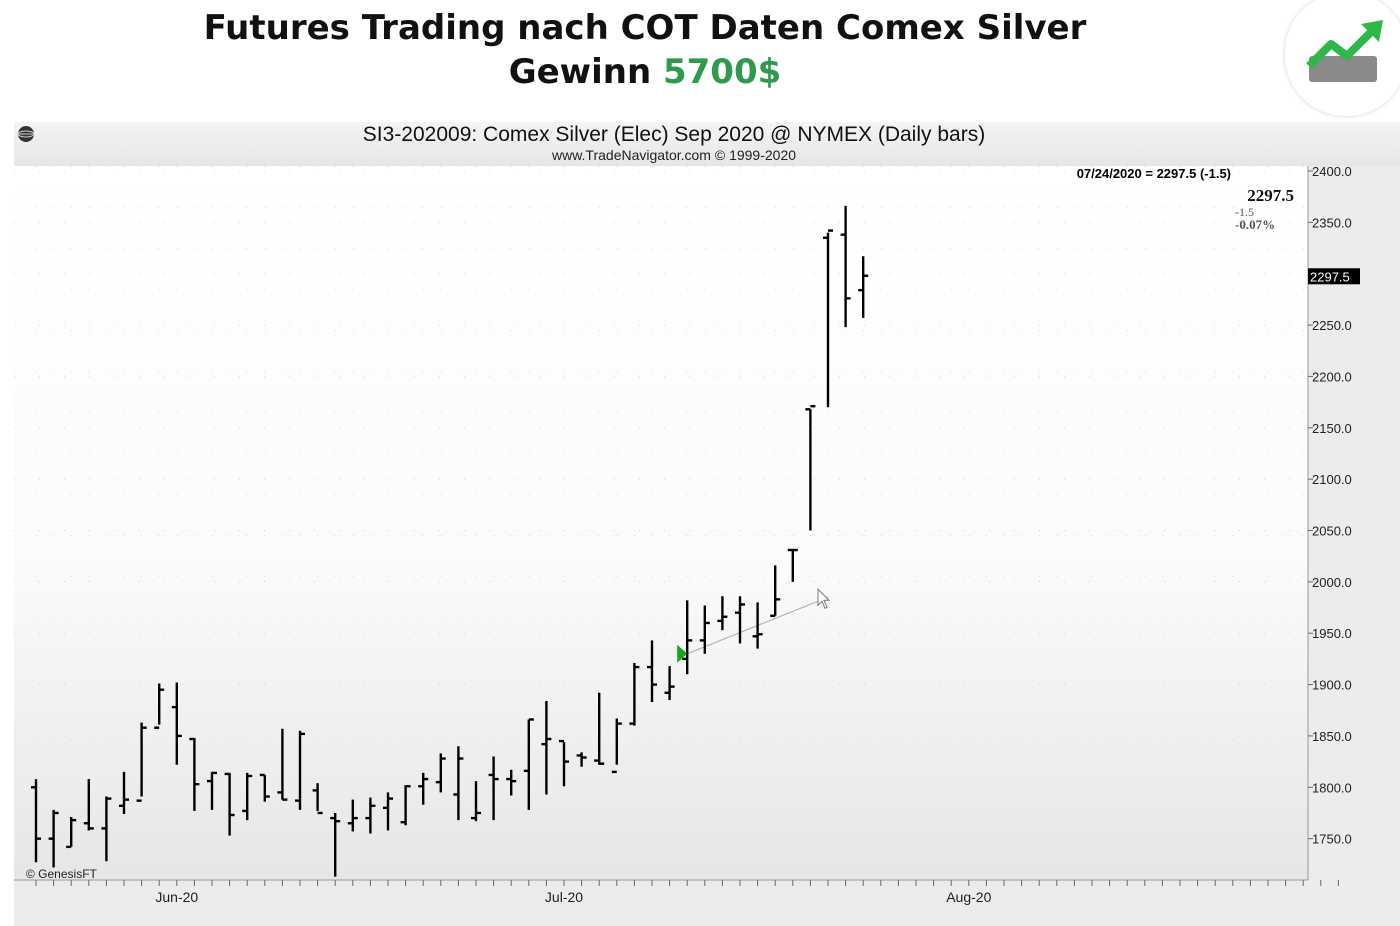 Image resolution: width=1400 pixels, height=926 pixels. I want to click on profit-label: Gewinn, so click(585, 72).